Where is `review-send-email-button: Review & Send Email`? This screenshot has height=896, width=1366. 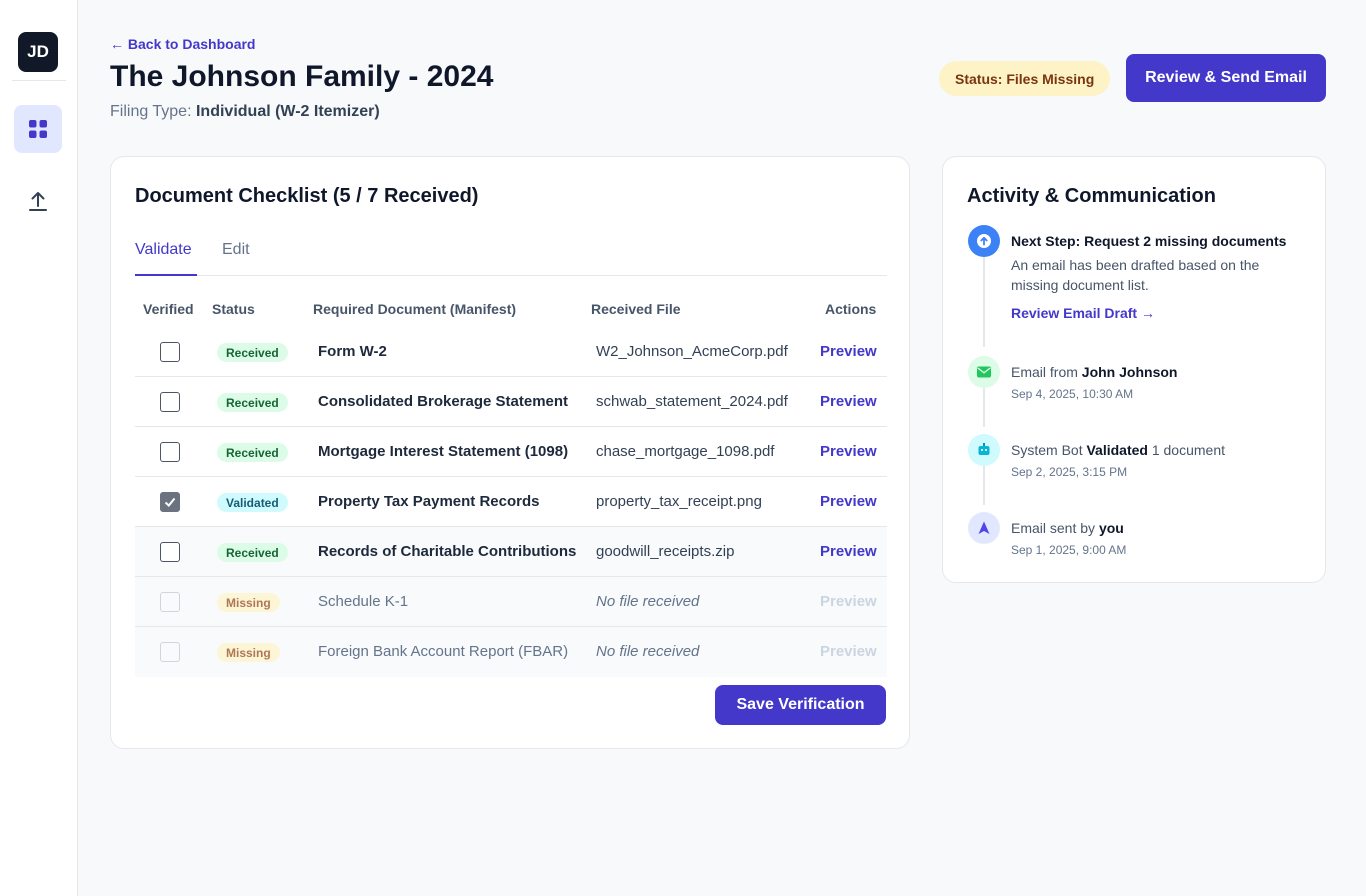
review-send-email-button: Review & Send Email is located at coordinates (1226, 78).